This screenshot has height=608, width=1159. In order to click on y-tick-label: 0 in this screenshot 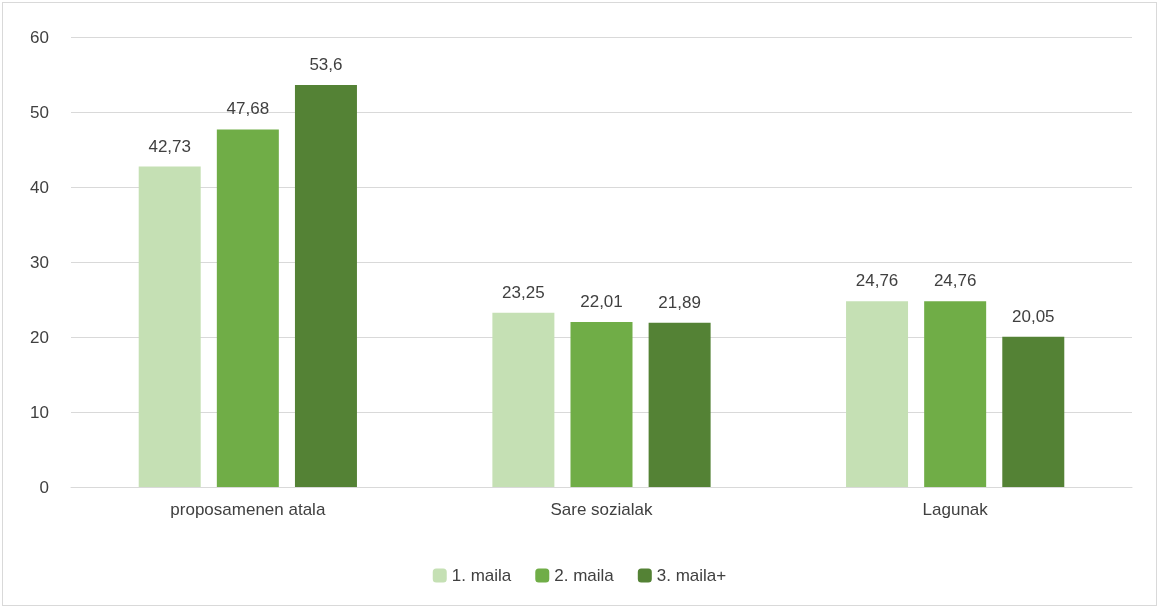, I will do `click(44, 487)`.